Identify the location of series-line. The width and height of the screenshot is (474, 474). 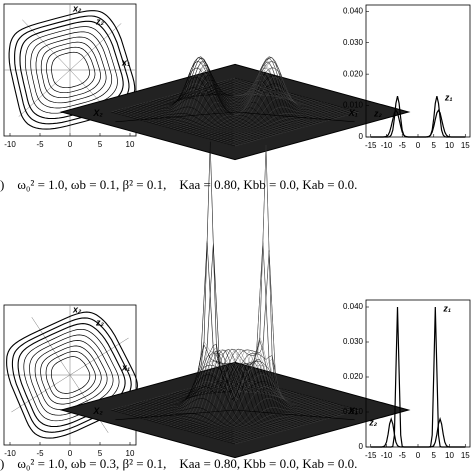
(418, 377).